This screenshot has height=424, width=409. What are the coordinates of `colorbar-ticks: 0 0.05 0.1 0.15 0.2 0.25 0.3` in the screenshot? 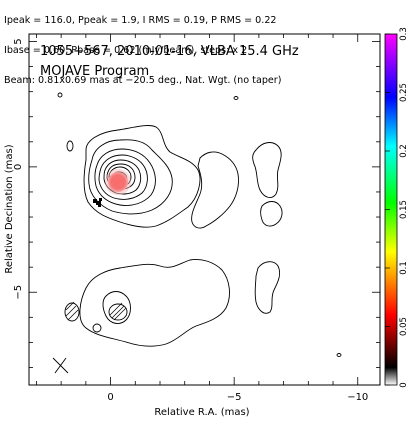 It's located at (397, 207).